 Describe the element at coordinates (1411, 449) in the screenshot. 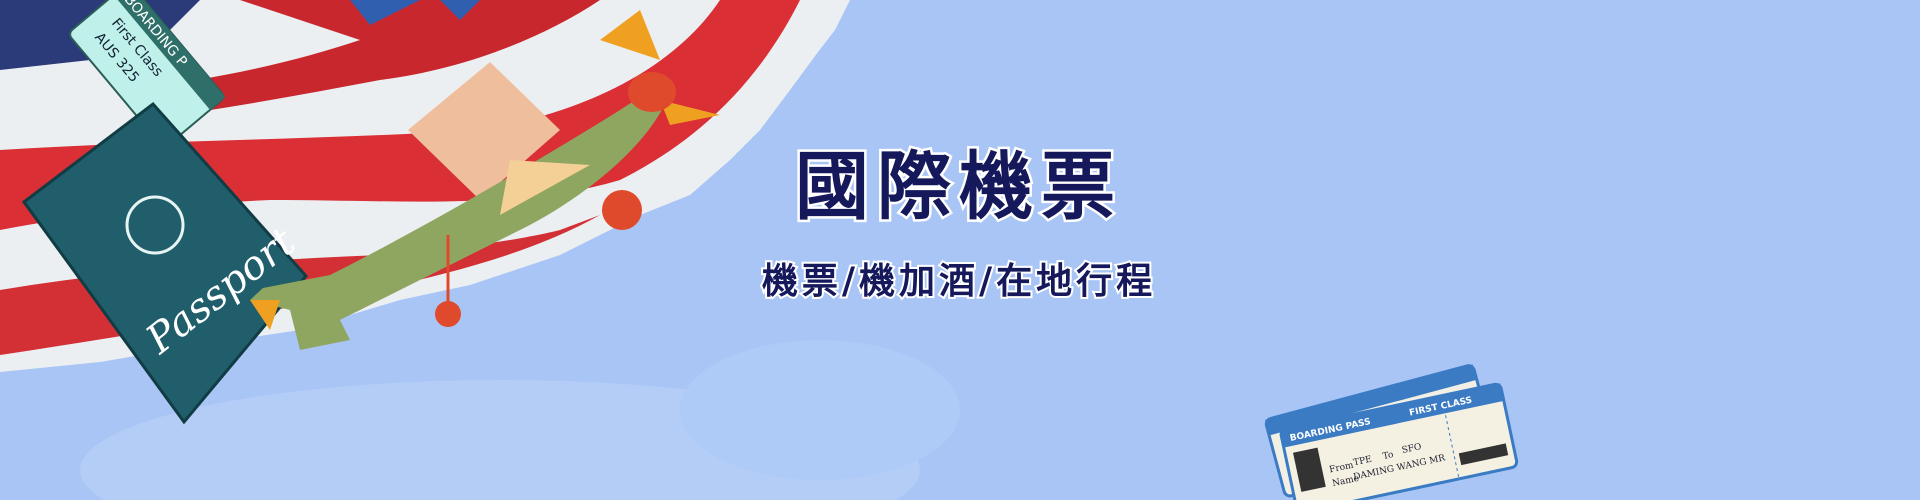

I see `to: SFO` at that location.